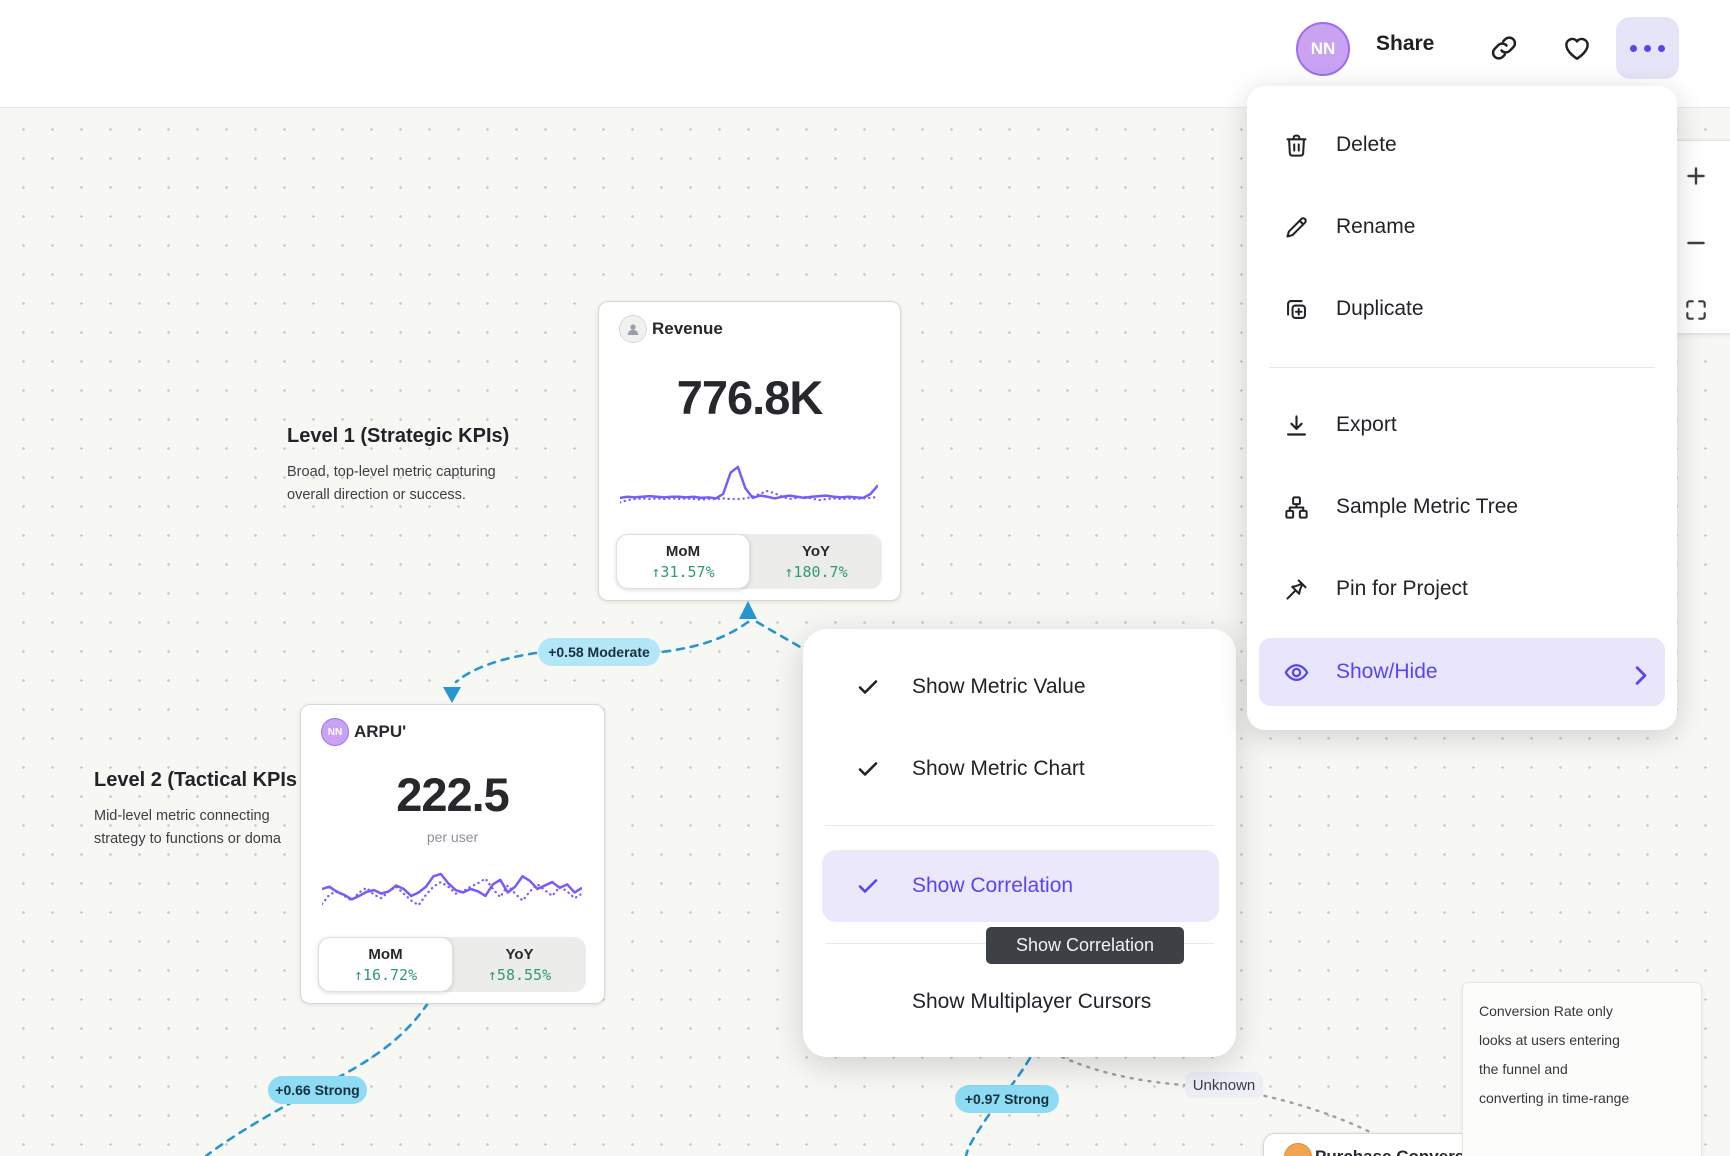  Describe the element at coordinates (1554, 1098) in the screenshot. I see `note-line: converting in time-range` at that location.